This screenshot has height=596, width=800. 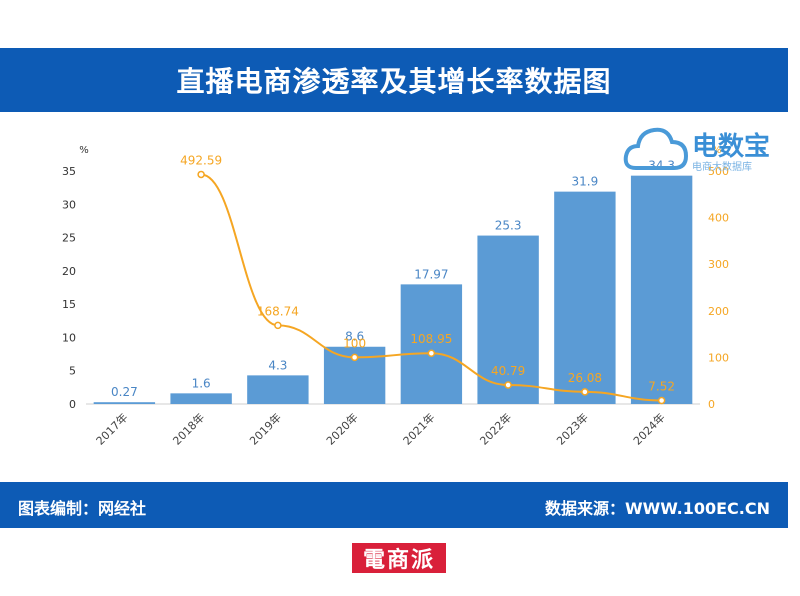 I want to click on line-data-label: 100, so click(x=354, y=343).